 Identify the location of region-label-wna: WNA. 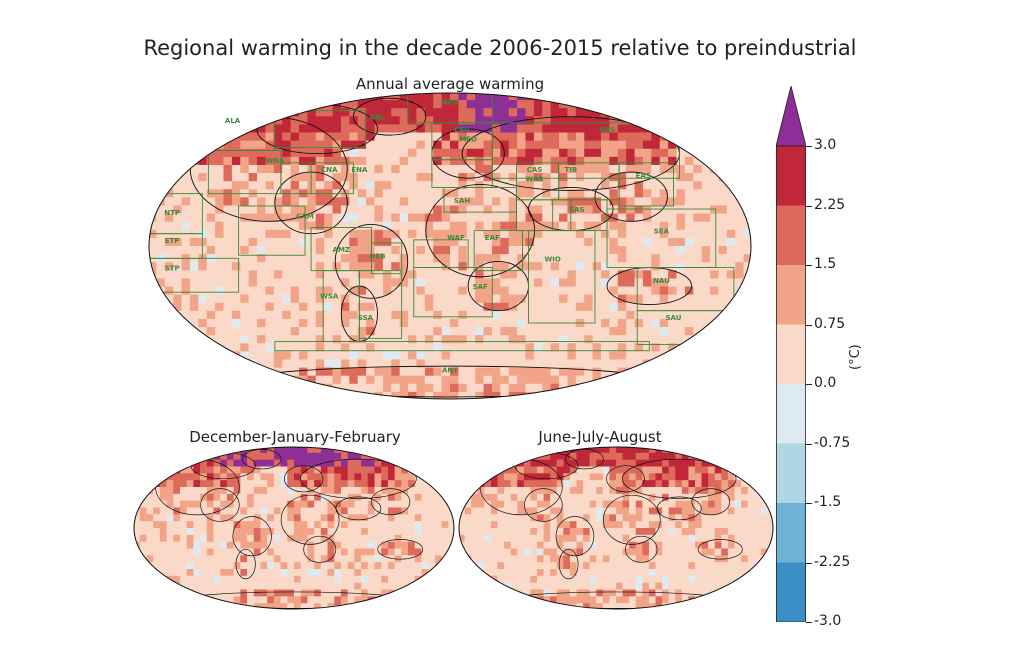
(275, 161).